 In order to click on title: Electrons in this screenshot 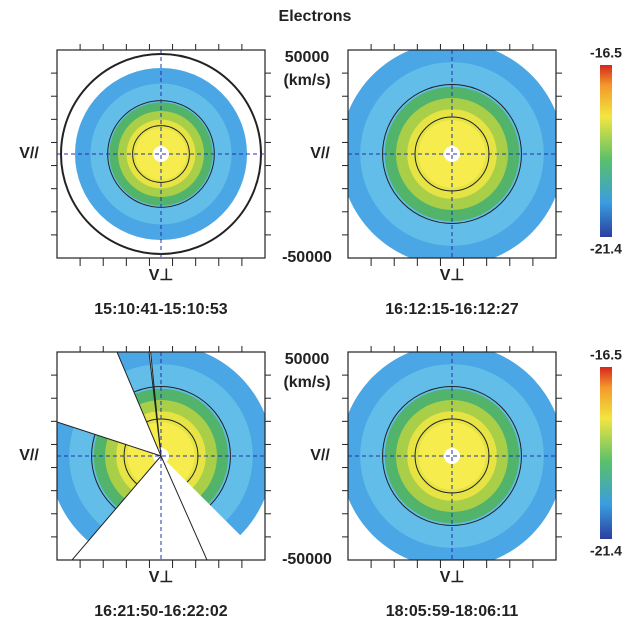, I will do `click(315, 16)`.